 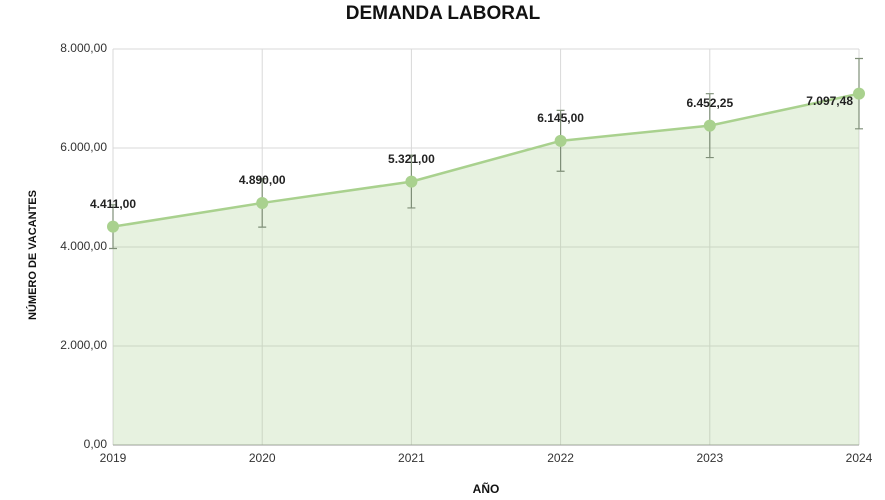 I want to click on x-tick-label: 2020, so click(x=262, y=458).